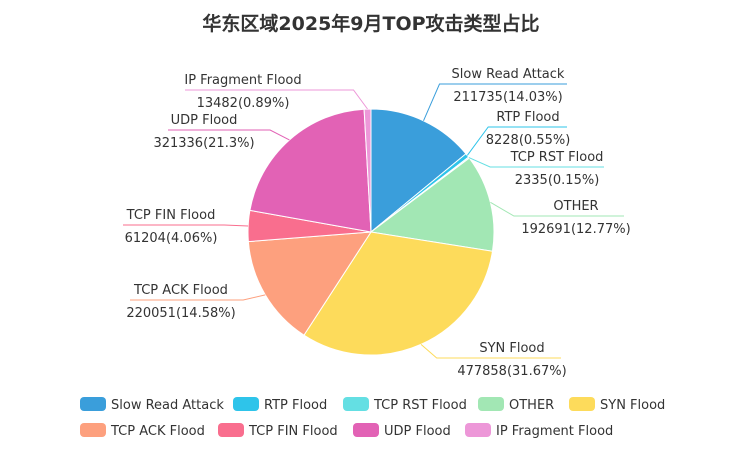 This screenshot has width=742, height=459. I want to click on legend-item-tcp-rst-flood: TCP RST Flood, so click(405, 405).